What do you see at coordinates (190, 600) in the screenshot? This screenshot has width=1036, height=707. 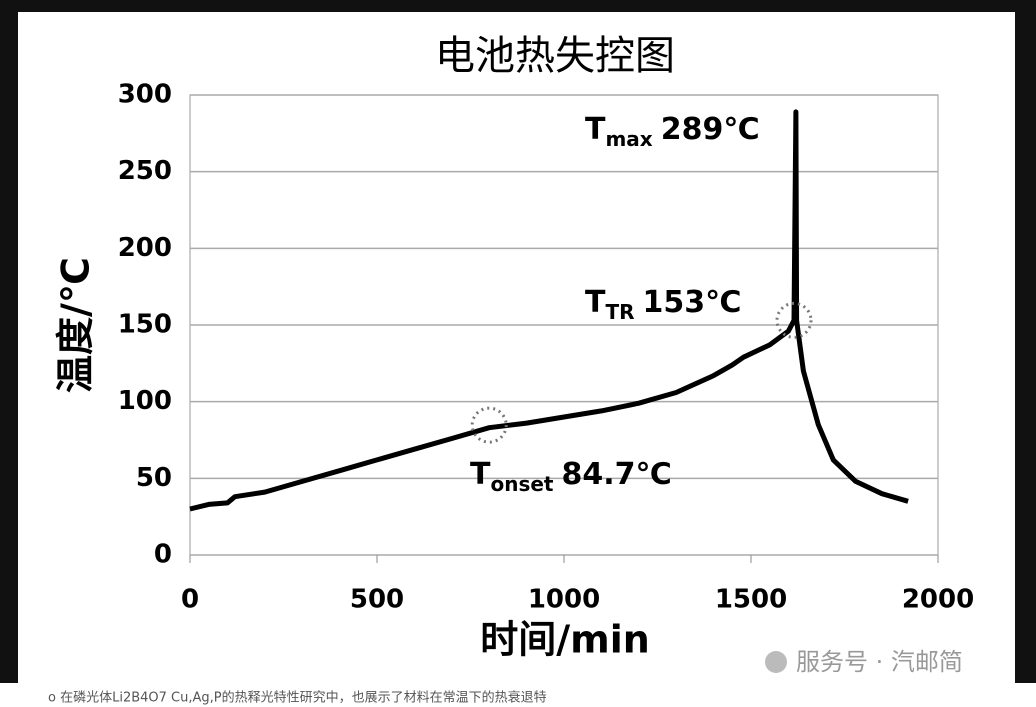 I see `x-tick-label: 0` at bounding box center [190, 600].